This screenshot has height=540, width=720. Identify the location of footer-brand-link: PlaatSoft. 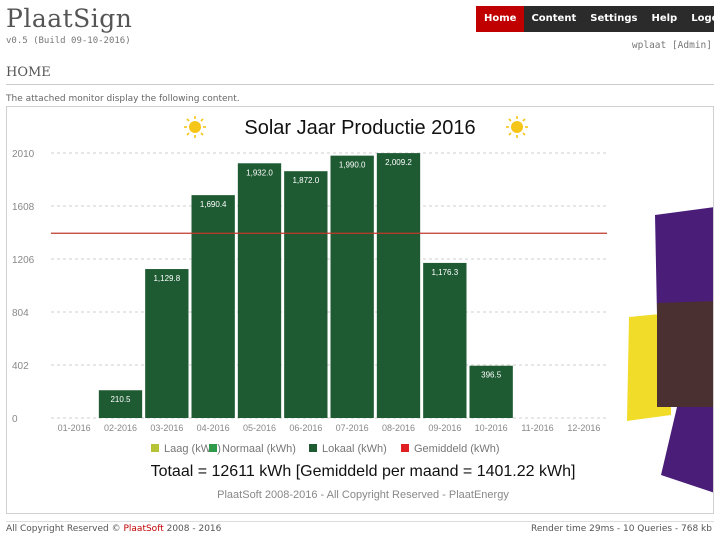
(143, 529).